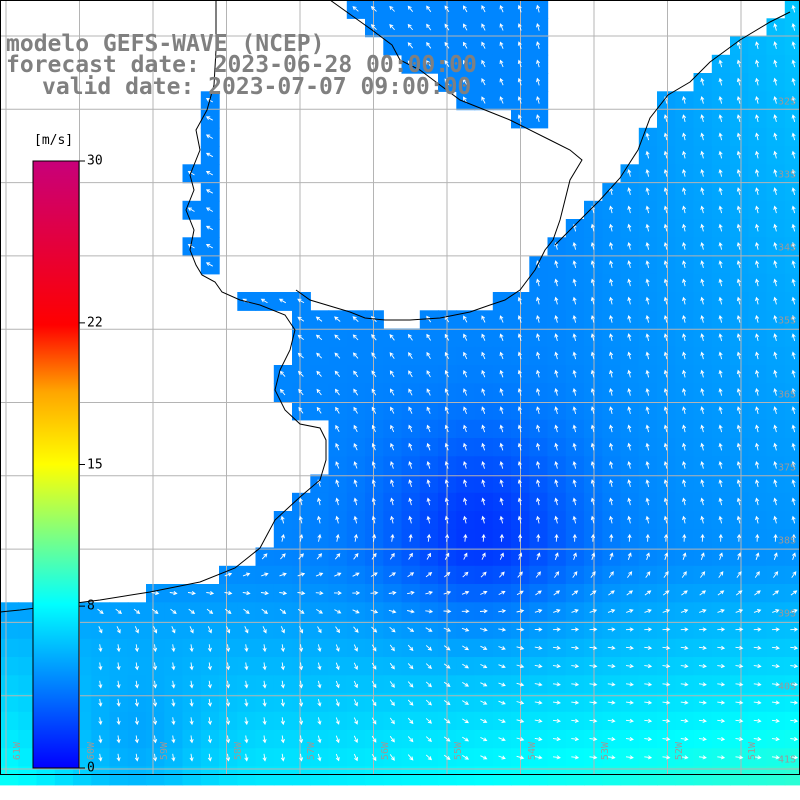 The image size is (800, 800). What do you see at coordinates (164, 751) in the screenshot?
I see `longitude-label: 59W` at bounding box center [164, 751].